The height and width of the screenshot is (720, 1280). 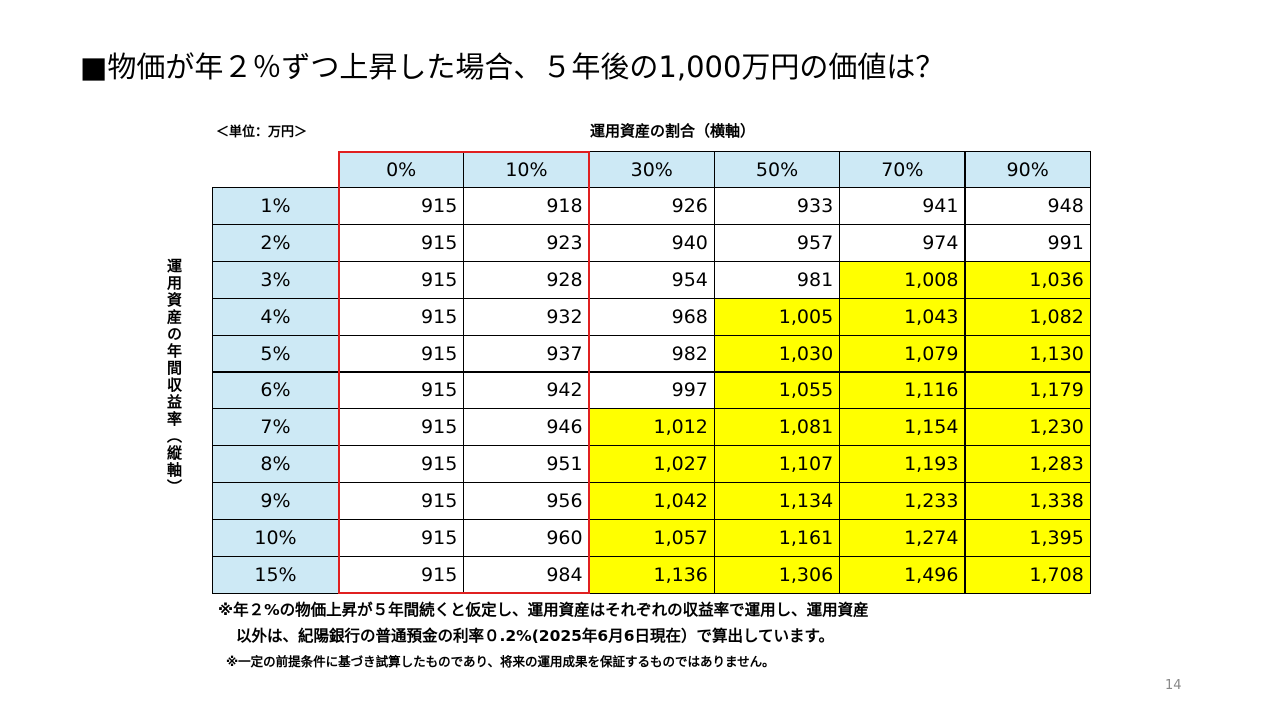 I want to click on table-cell: 968, so click(x=651, y=316).